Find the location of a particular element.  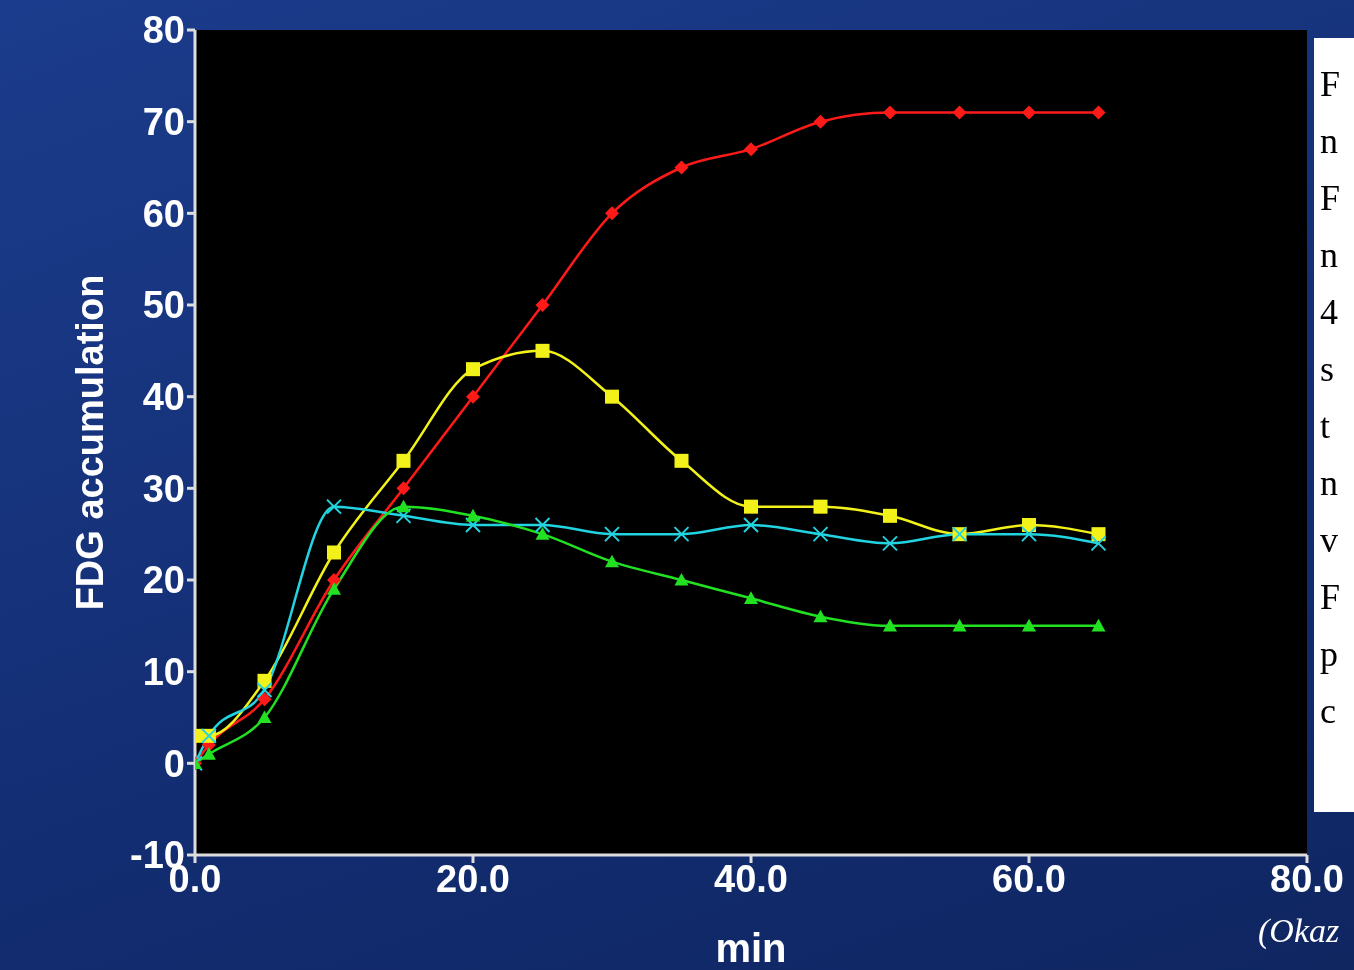

text: (Okaz is located at coordinates (1299, 931).